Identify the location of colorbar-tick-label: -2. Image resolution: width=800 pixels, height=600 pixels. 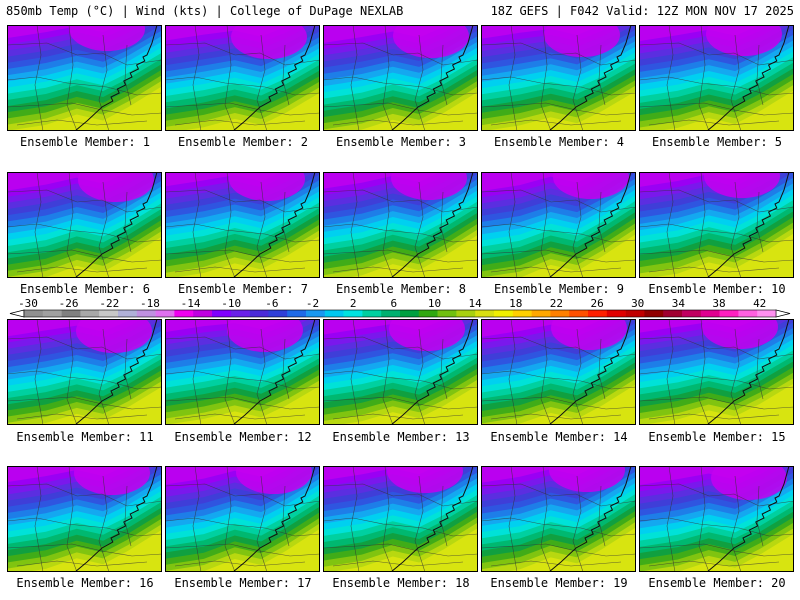
(312, 303).